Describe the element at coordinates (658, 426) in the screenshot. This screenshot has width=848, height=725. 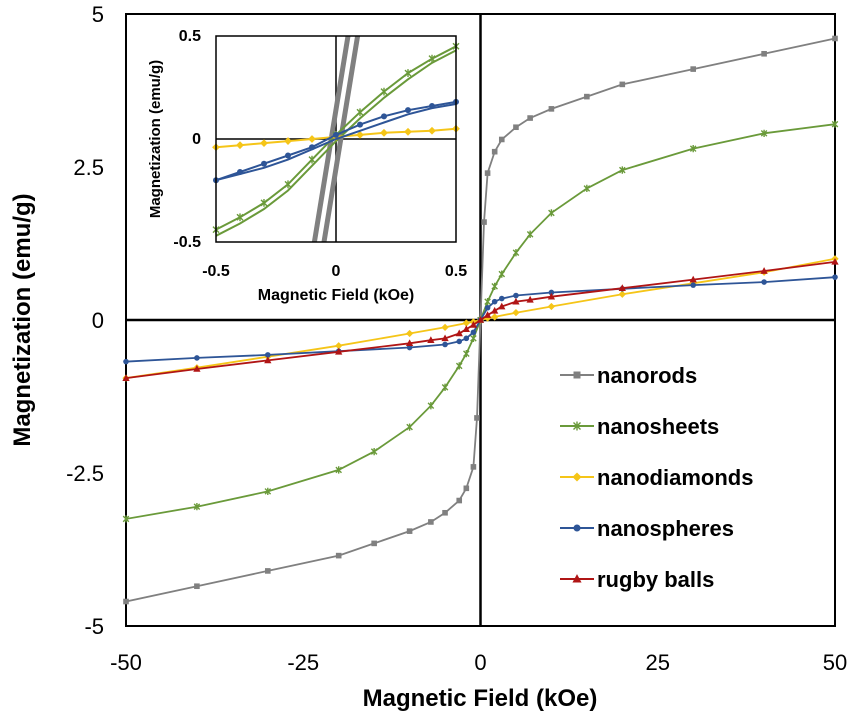
I see `legend-label: nanosheets` at that location.